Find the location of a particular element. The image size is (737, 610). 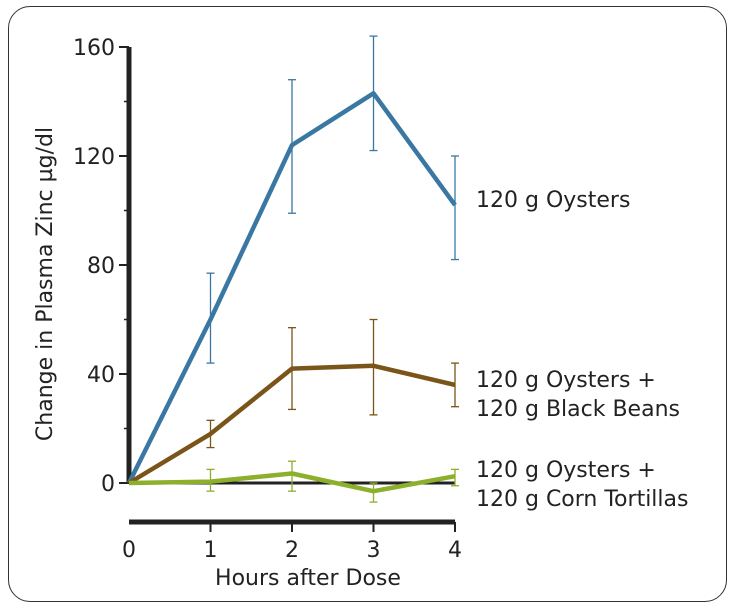

y-tick-label: 80 is located at coordinates (101, 266).